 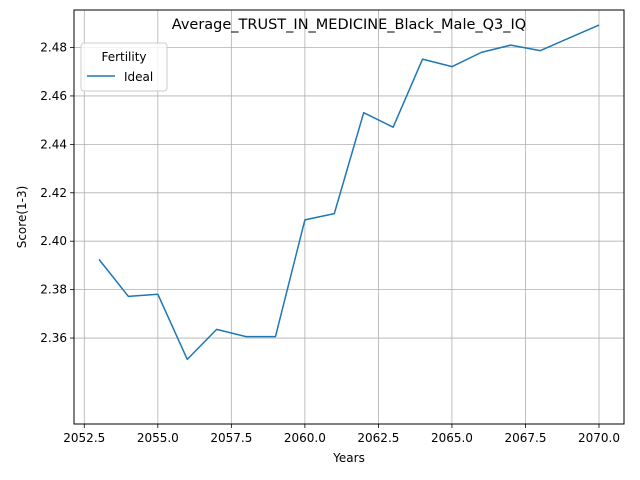 I want to click on y-tick-label: 2.38, so click(x=53, y=290).